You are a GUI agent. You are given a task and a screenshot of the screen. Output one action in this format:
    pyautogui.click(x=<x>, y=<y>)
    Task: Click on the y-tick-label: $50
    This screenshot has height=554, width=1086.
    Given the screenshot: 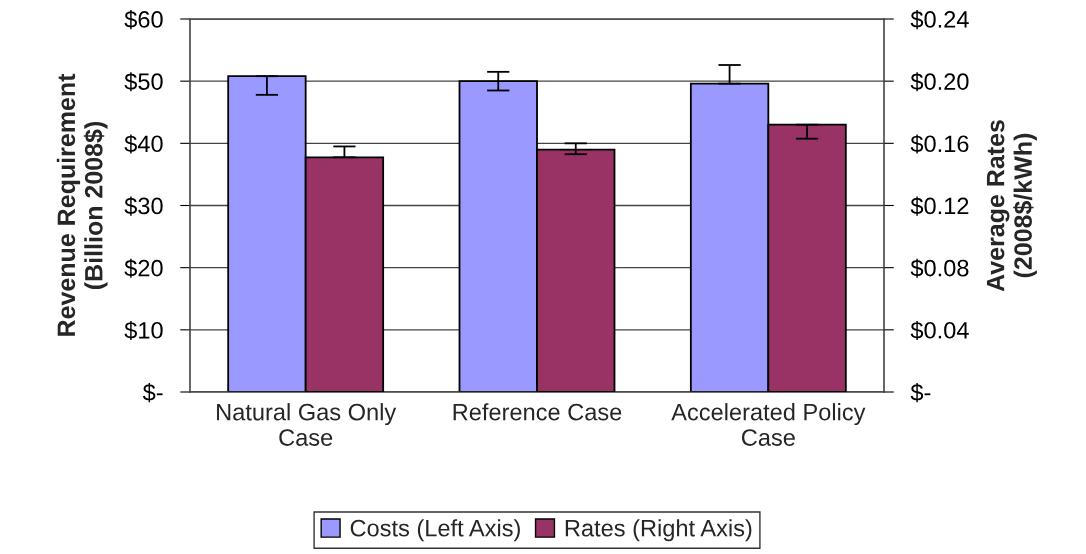 What is the action you would take?
    pyautogui.click(x=143, y=82)
    